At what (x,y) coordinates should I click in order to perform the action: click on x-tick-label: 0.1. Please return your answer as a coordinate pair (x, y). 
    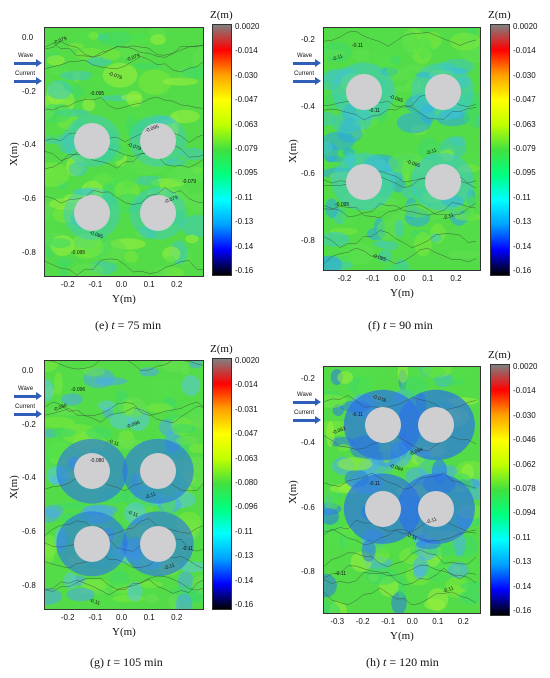
    Looking at the image, I should click on (438, 621).